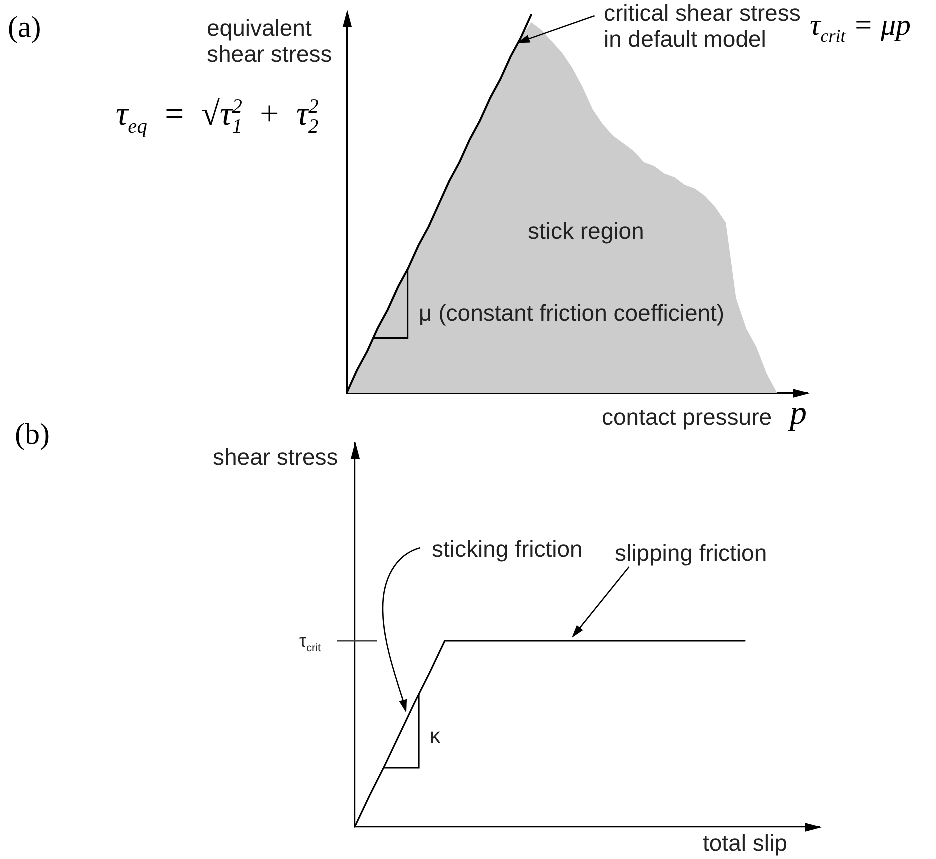 The image size is (936, 859). I want to click on series-label: stick region, so click(586, 231).